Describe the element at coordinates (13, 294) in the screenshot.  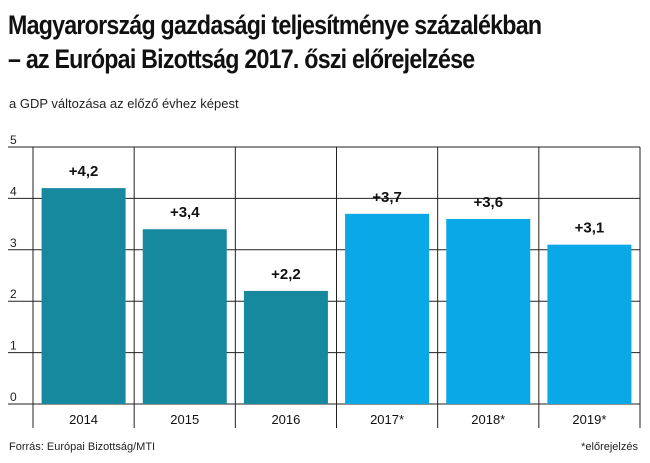
I see `y-tick-label: 2` at that location.